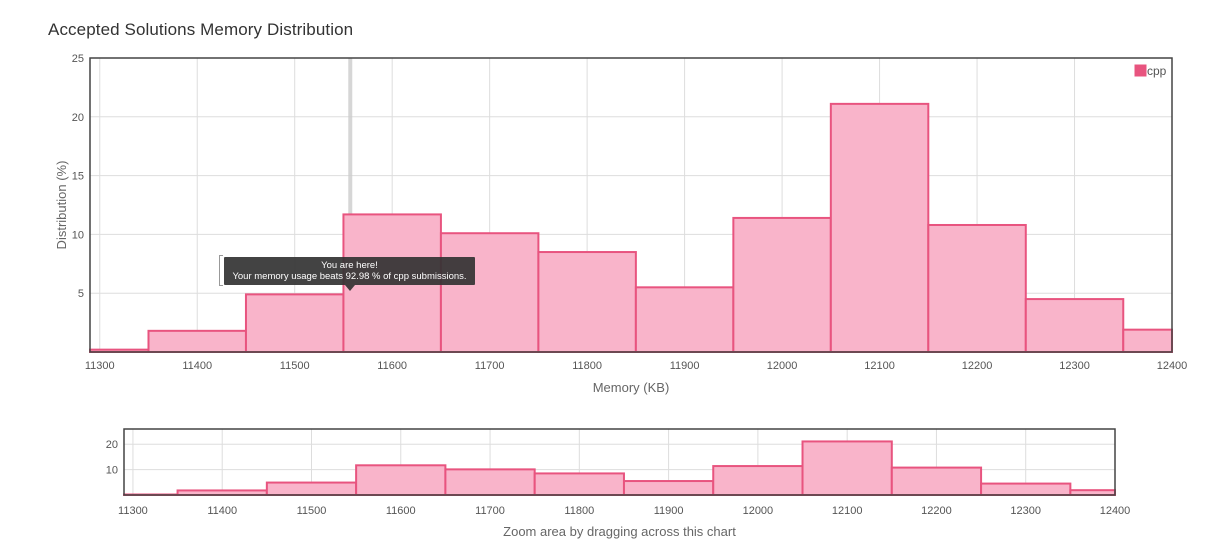 Image resolution: width=1222 pixels, height=546 pixels. What do you see at coordinates (977, 366) in the screenshot?
I see `main-x-tick-label: 12200` at bounding box center [977, 366].